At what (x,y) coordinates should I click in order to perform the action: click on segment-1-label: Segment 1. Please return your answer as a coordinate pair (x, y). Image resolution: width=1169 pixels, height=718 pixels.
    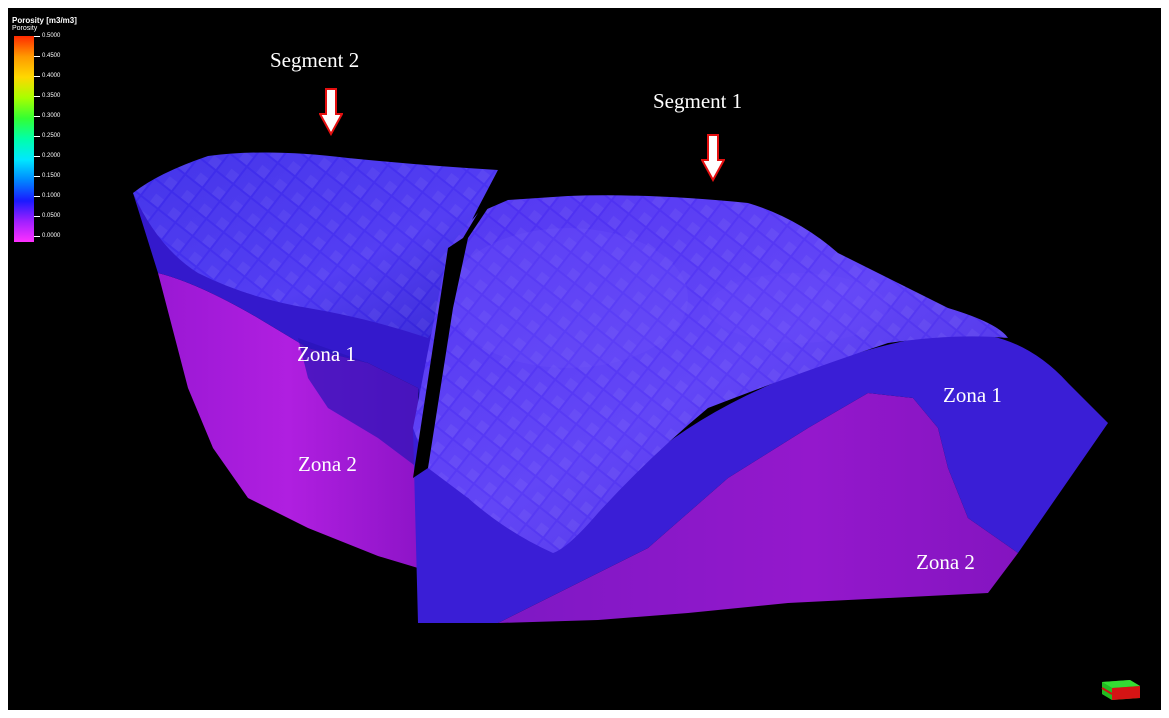
    Looking at the image, I should click on (698, 101).